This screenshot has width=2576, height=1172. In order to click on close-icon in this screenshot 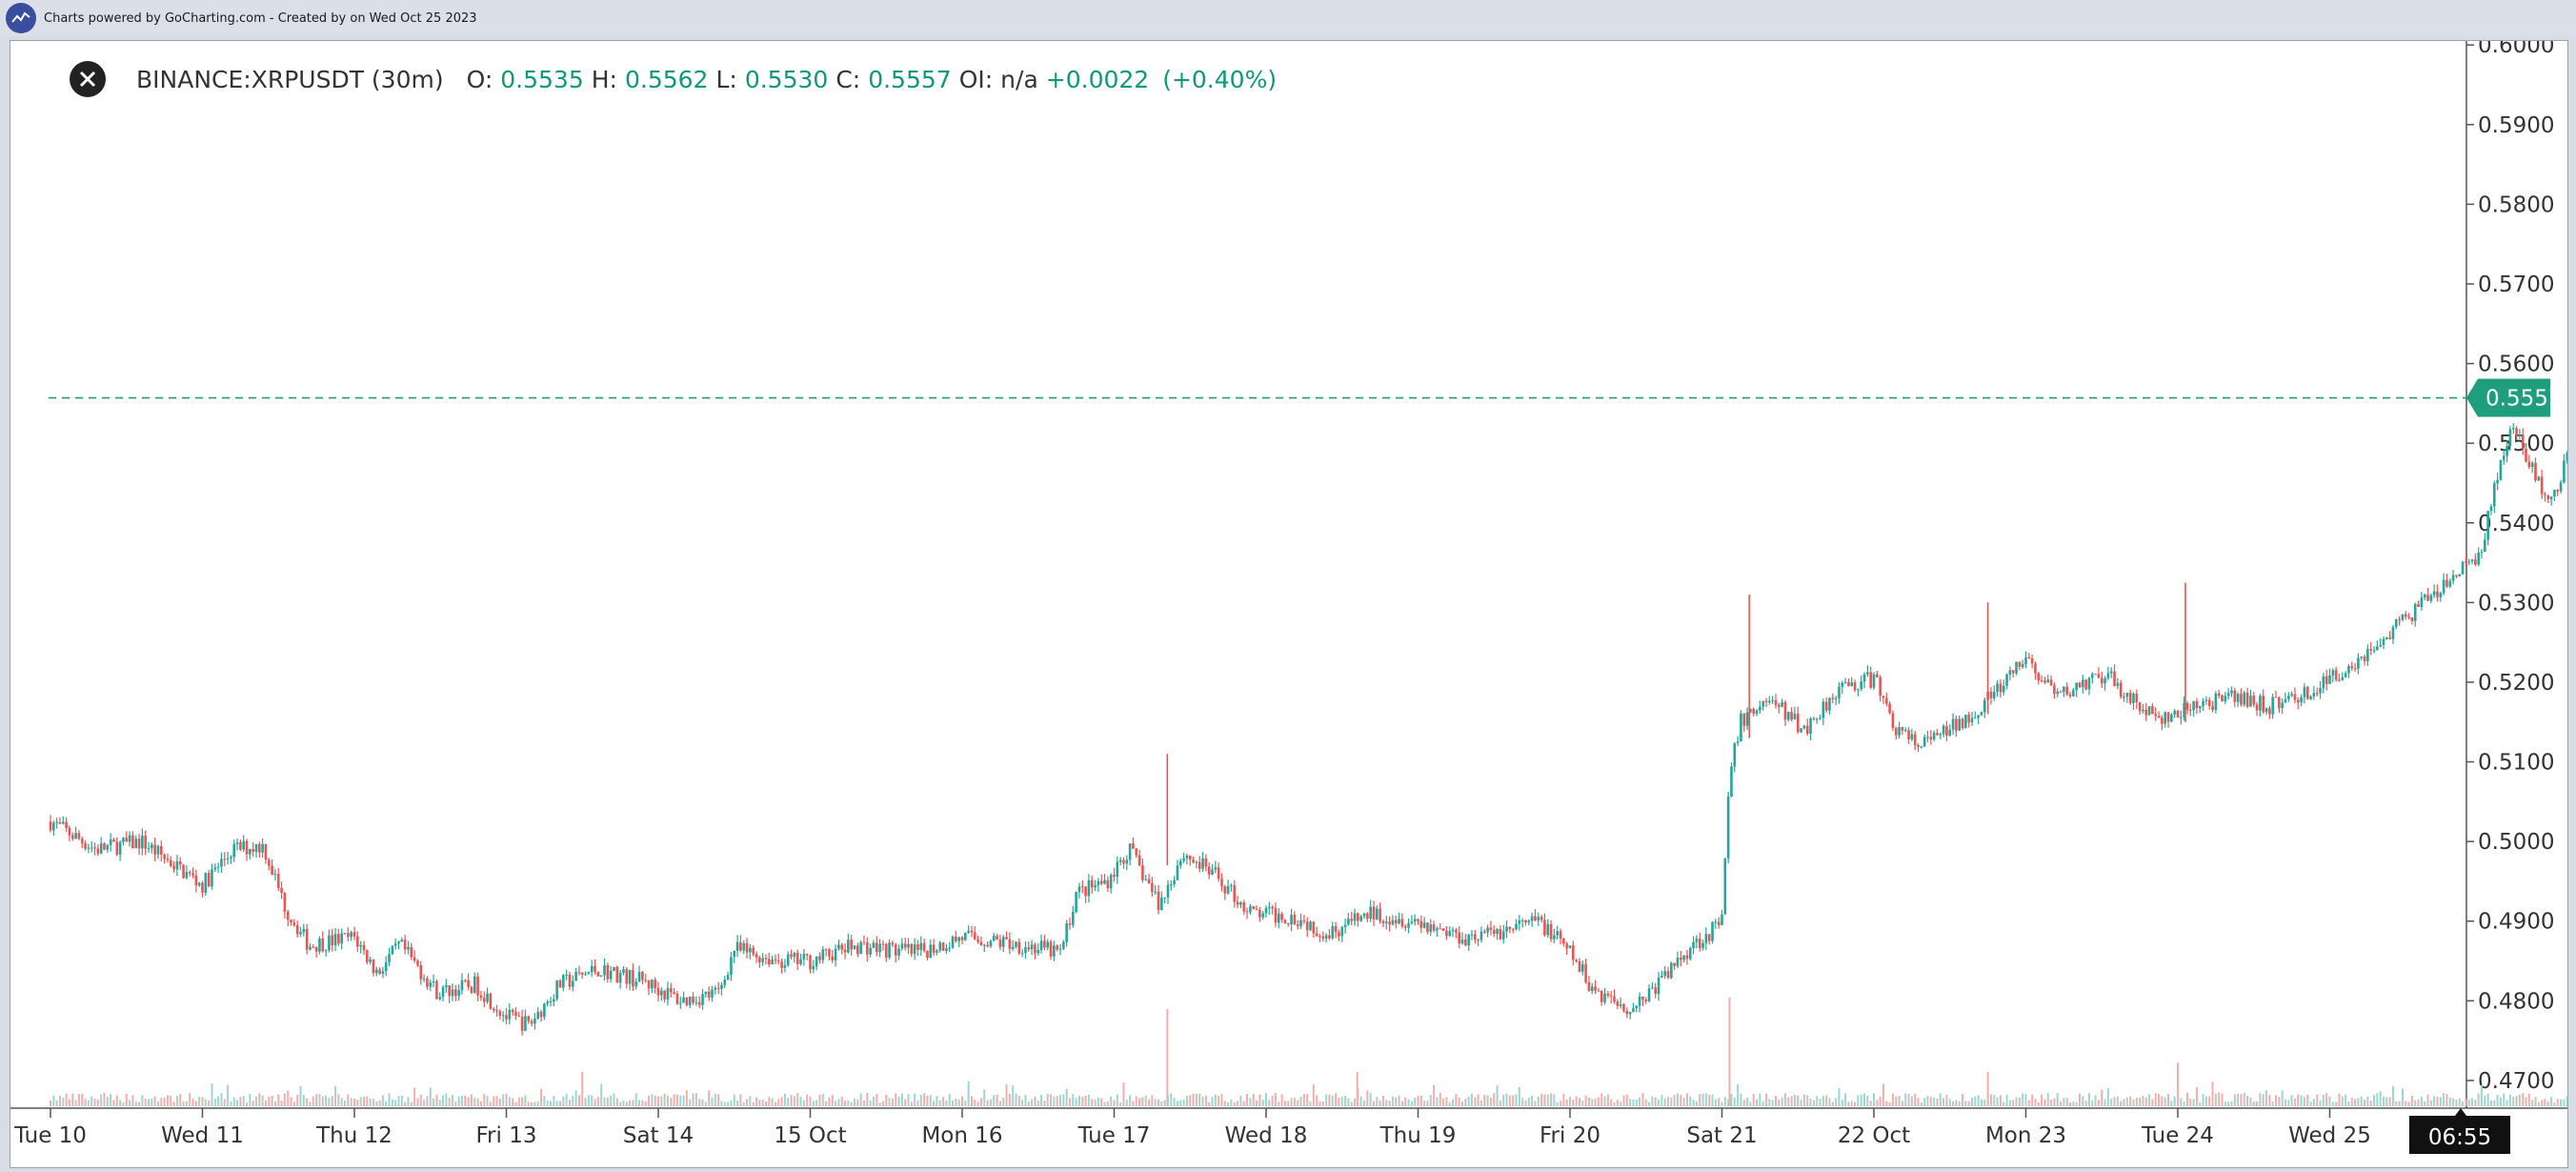, I will do `click(88, 79)`.